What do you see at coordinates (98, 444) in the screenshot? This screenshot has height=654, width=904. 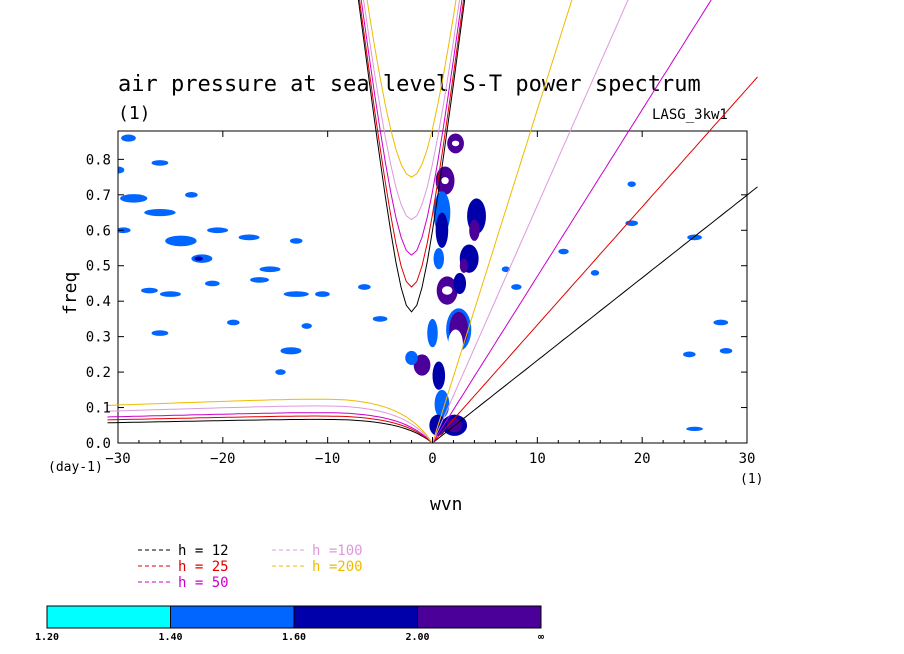 I see `y-tick-label: 0.0` at bounding box center [98, 444].